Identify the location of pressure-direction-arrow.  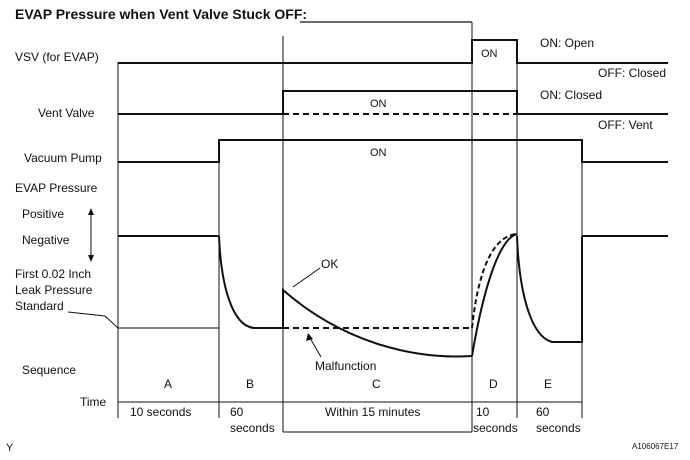
(91, 235).